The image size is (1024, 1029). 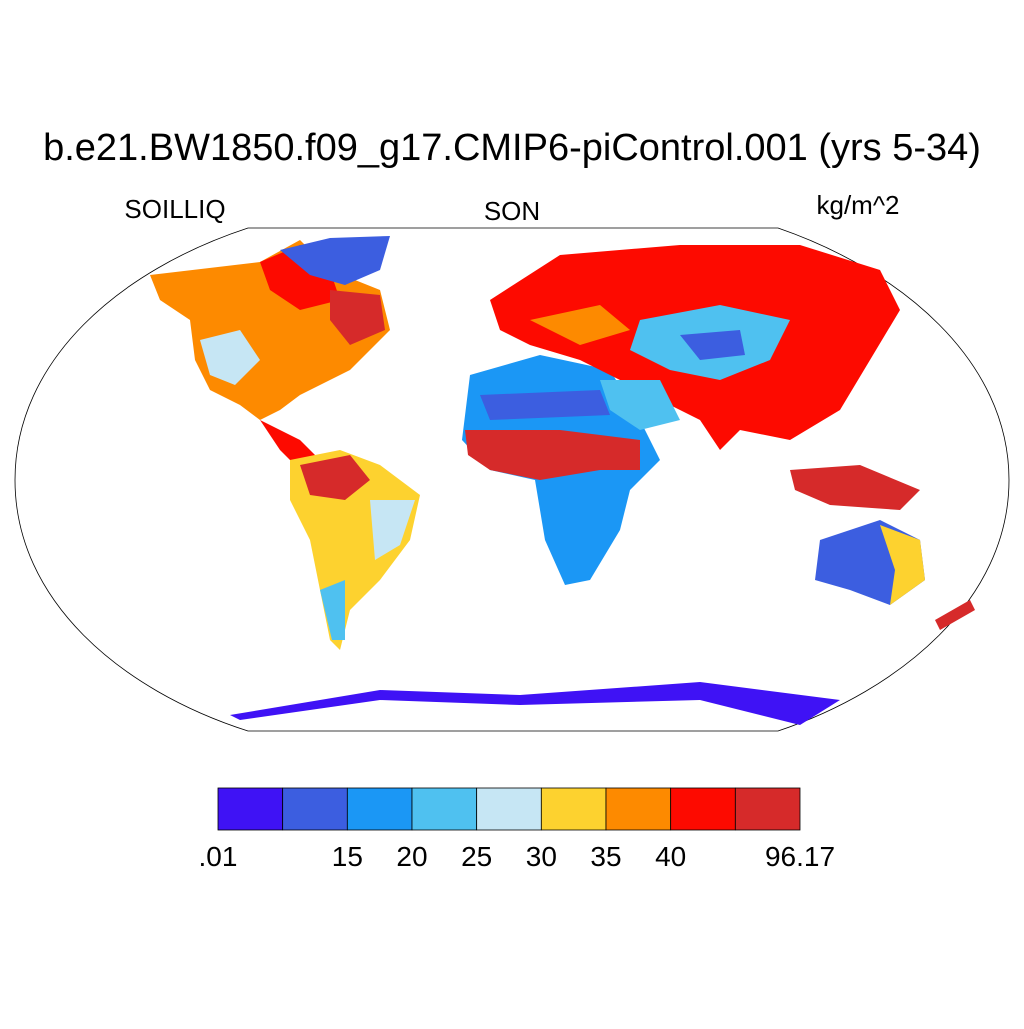 I want to click on colorbar-label: 96.17, so click(x=800, y=856).